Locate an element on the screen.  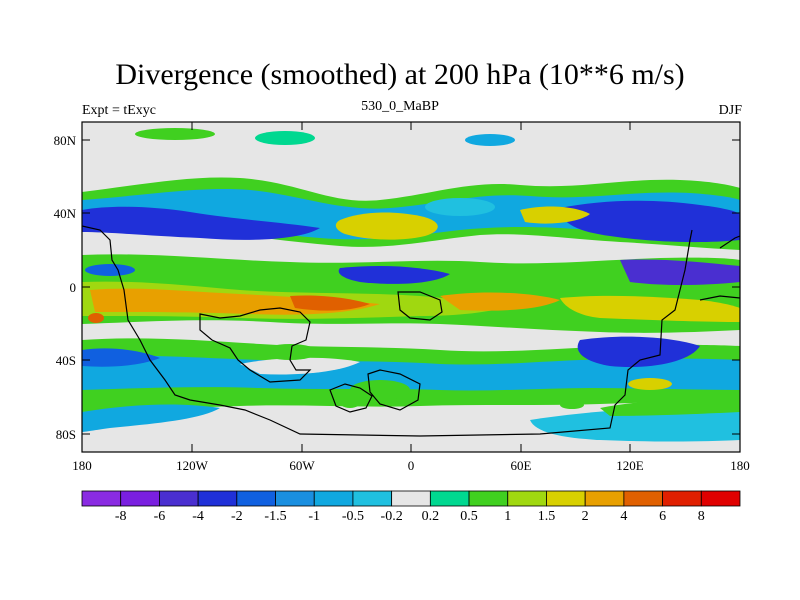
colorbar-label: 4 is located at coordinates (624, 516).